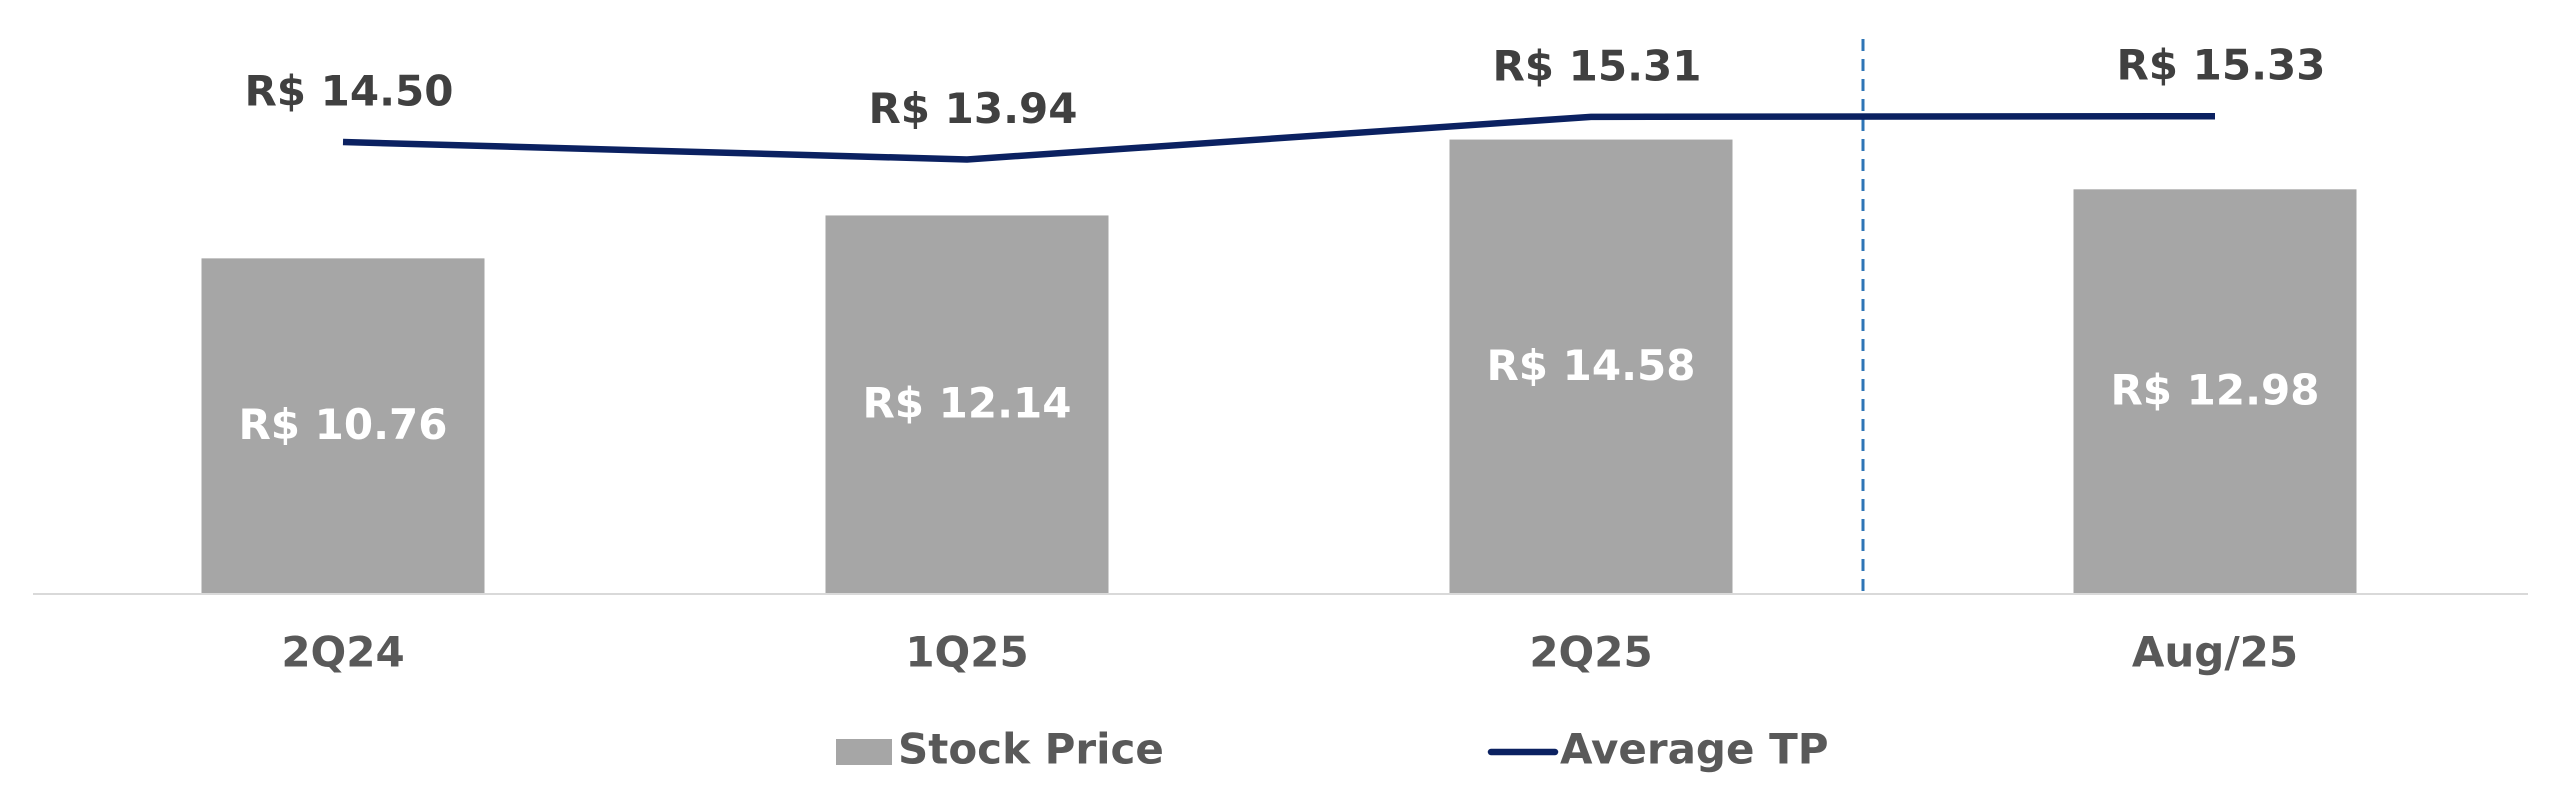 The height and width of the screenshot is (792, 2560). What do you see at coordinates (1694, 749) in the screenshot?
I see `legend-label: Average TP` at bounding box center [1694, 749].